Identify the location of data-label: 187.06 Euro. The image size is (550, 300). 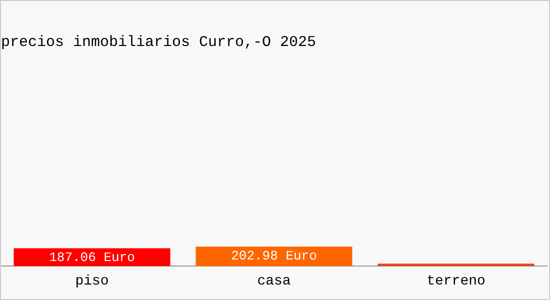
(92, 258).